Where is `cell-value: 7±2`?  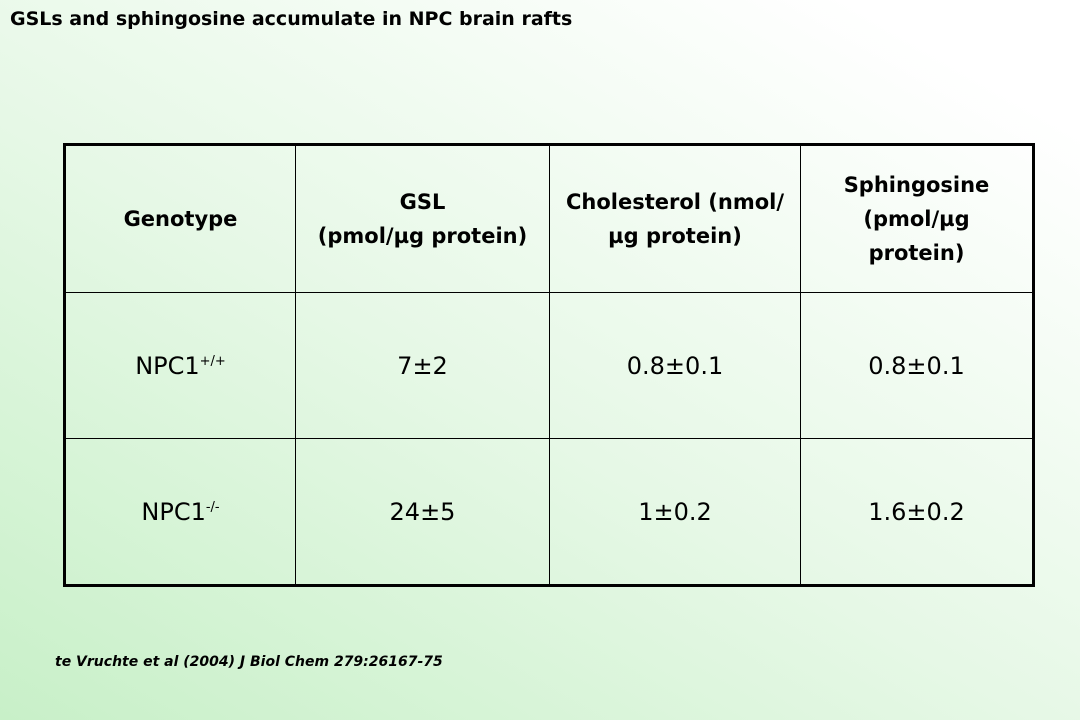 cell-value: 7±2 is located at coordinates (422, 365).